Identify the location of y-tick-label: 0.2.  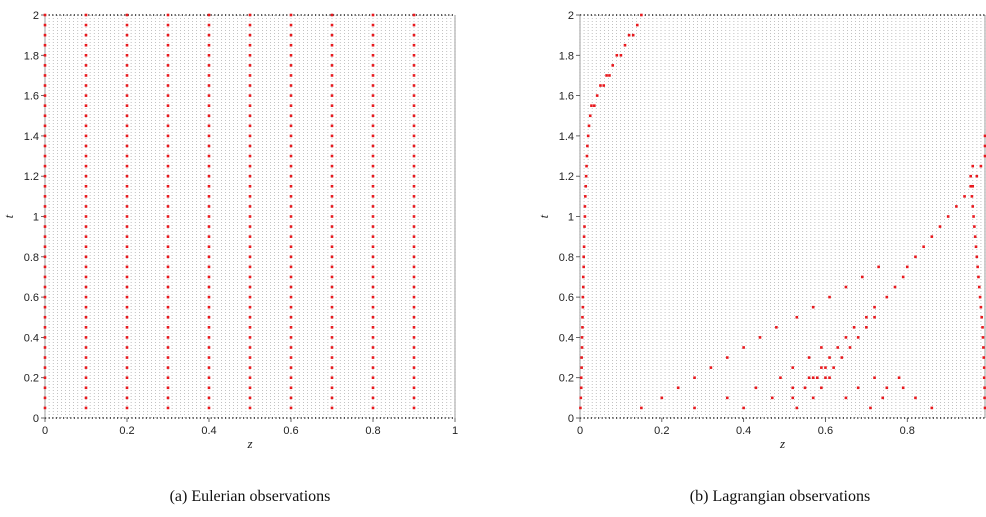
(566, 379).